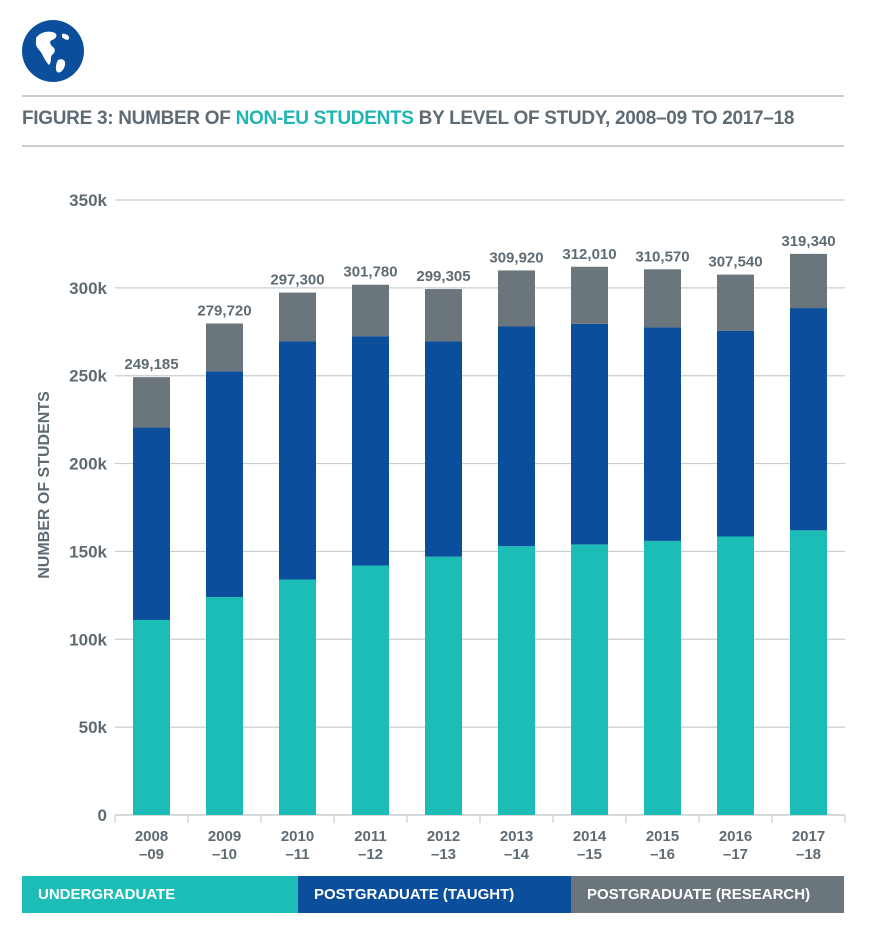 The image size is (895, 930). What do you see at coordinates (808, 836) in the screenshot?
I see `x-tick-label: 2017` at bounding box center [808, 836].